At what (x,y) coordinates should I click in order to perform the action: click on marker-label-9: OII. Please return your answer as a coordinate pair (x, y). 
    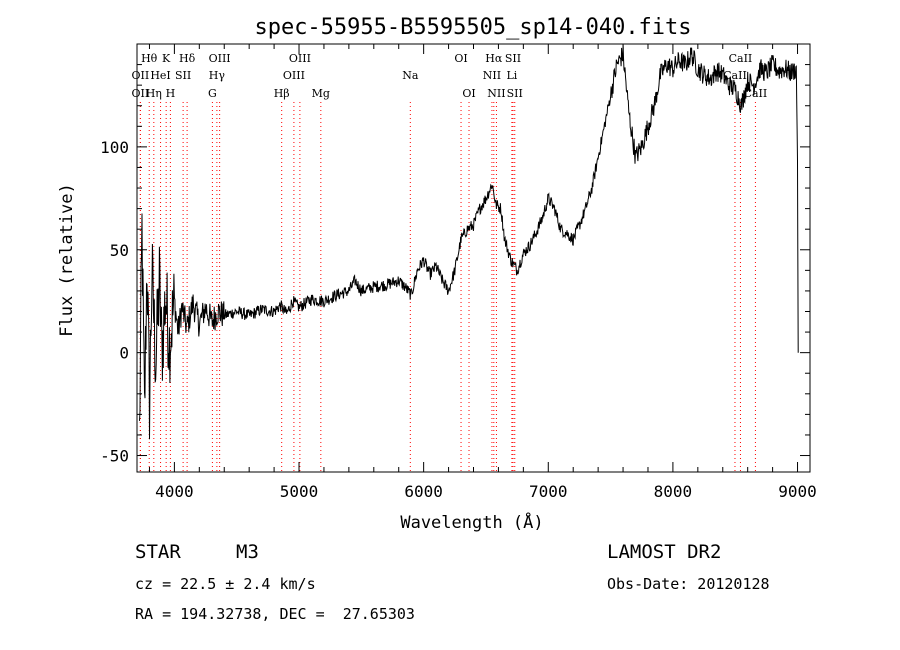
    Looking at the image, I should click on (141, 75).